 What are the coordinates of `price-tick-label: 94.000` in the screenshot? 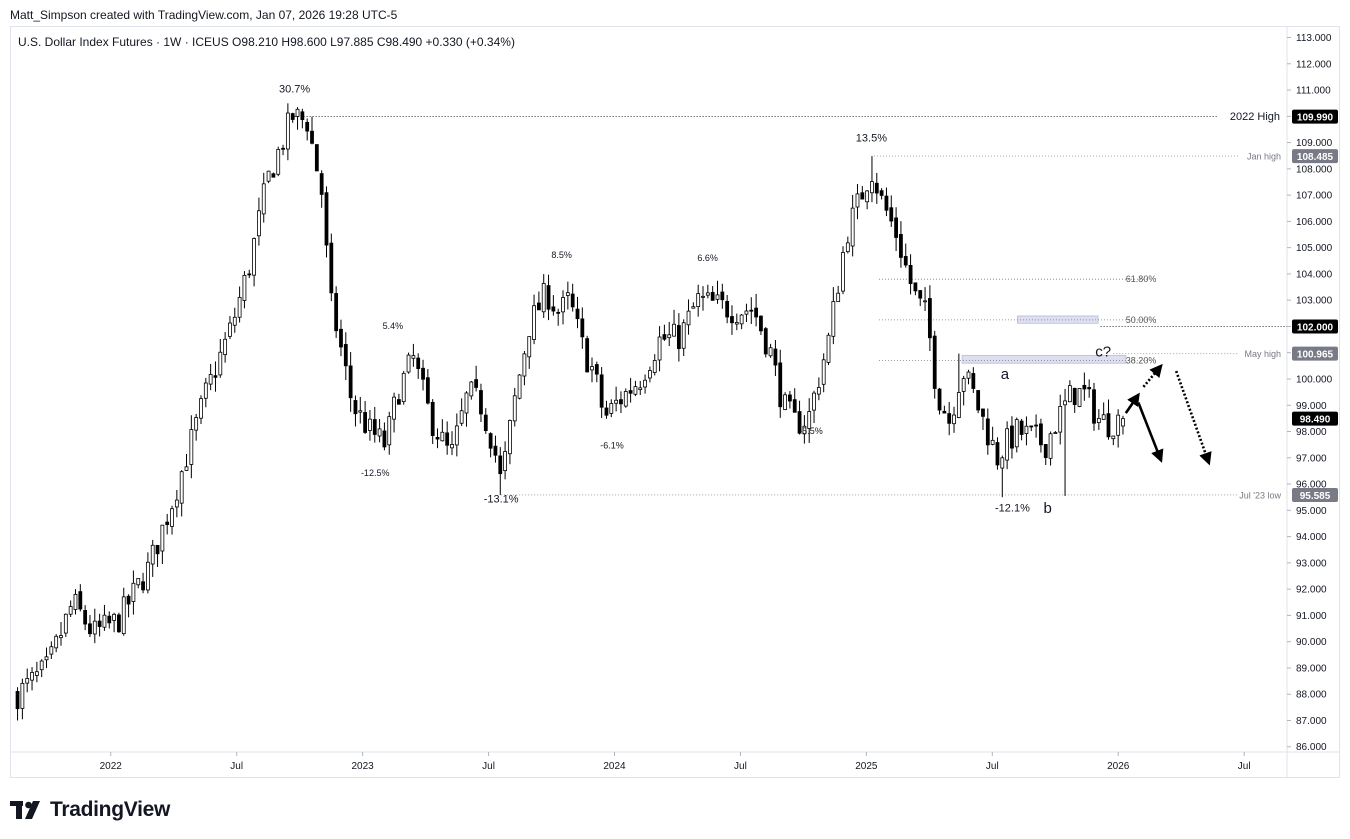 It's located at (1311, 537).